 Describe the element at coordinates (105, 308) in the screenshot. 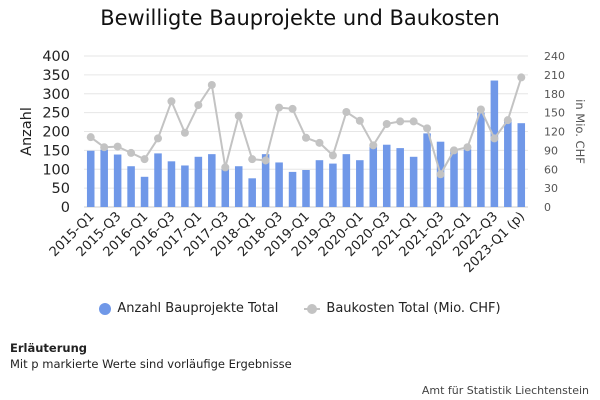

I see `legend-bar-icon` at that location.